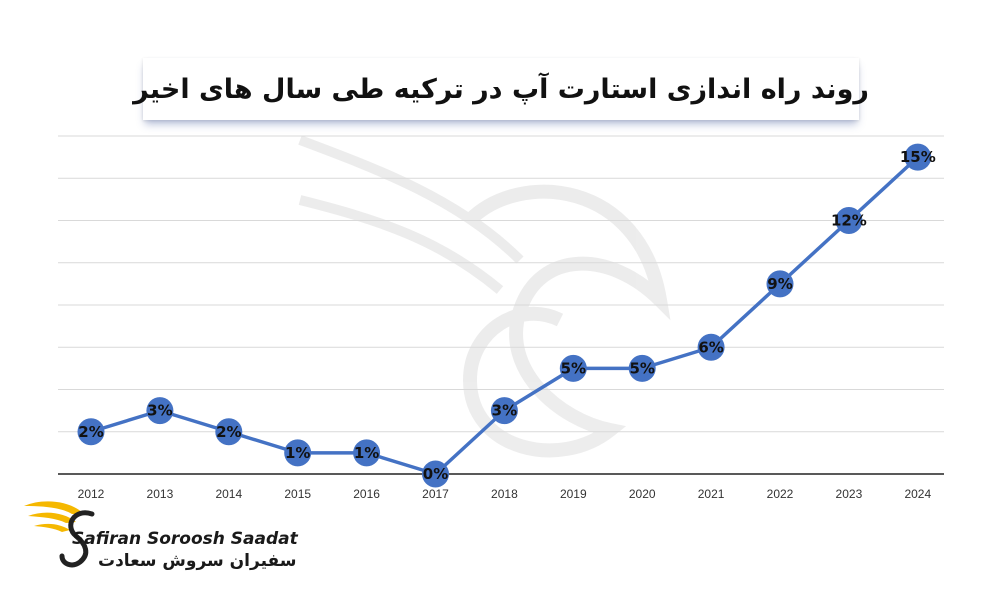 This screenshot has height=600, width=1000. I want to click on brand-logo, so click(59, 534).